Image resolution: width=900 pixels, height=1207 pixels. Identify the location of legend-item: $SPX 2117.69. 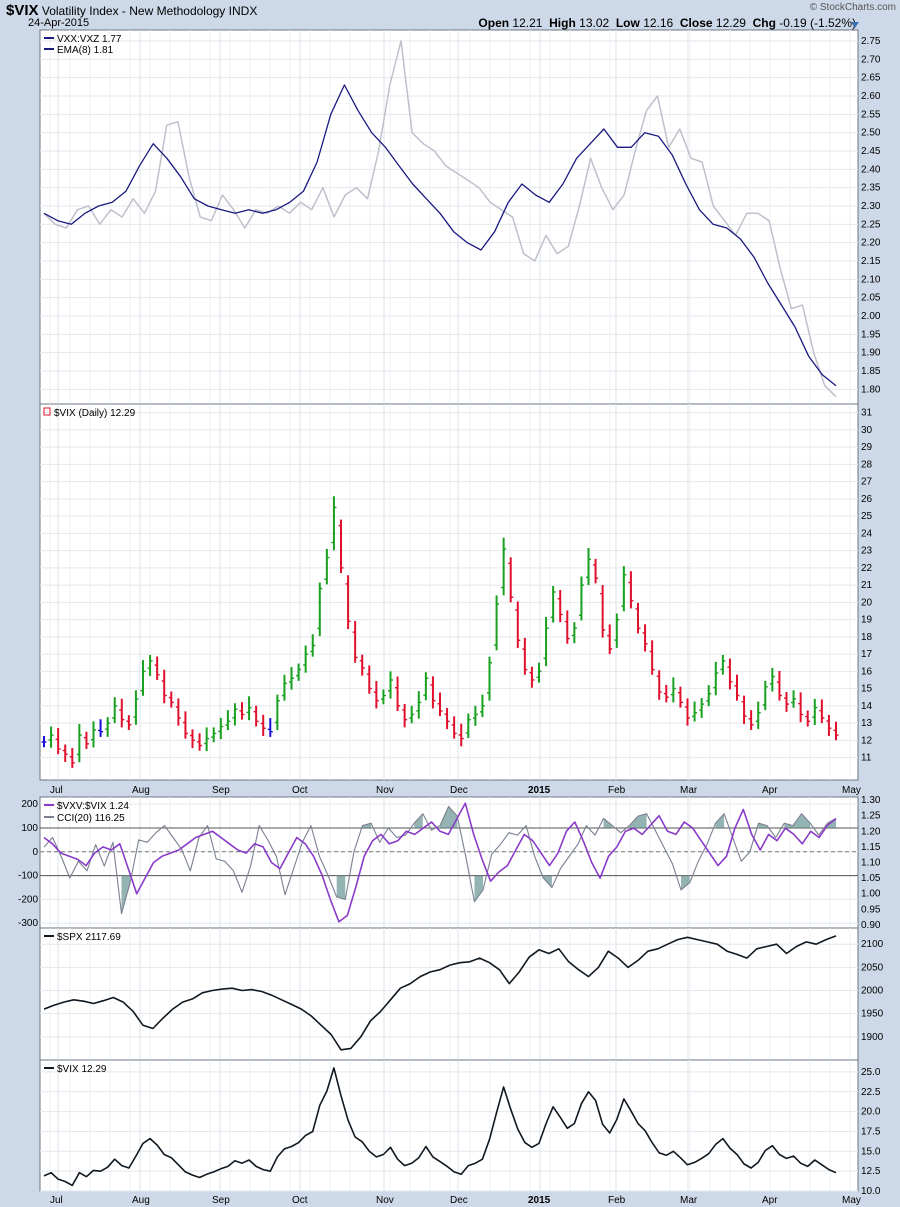
(89, 937).